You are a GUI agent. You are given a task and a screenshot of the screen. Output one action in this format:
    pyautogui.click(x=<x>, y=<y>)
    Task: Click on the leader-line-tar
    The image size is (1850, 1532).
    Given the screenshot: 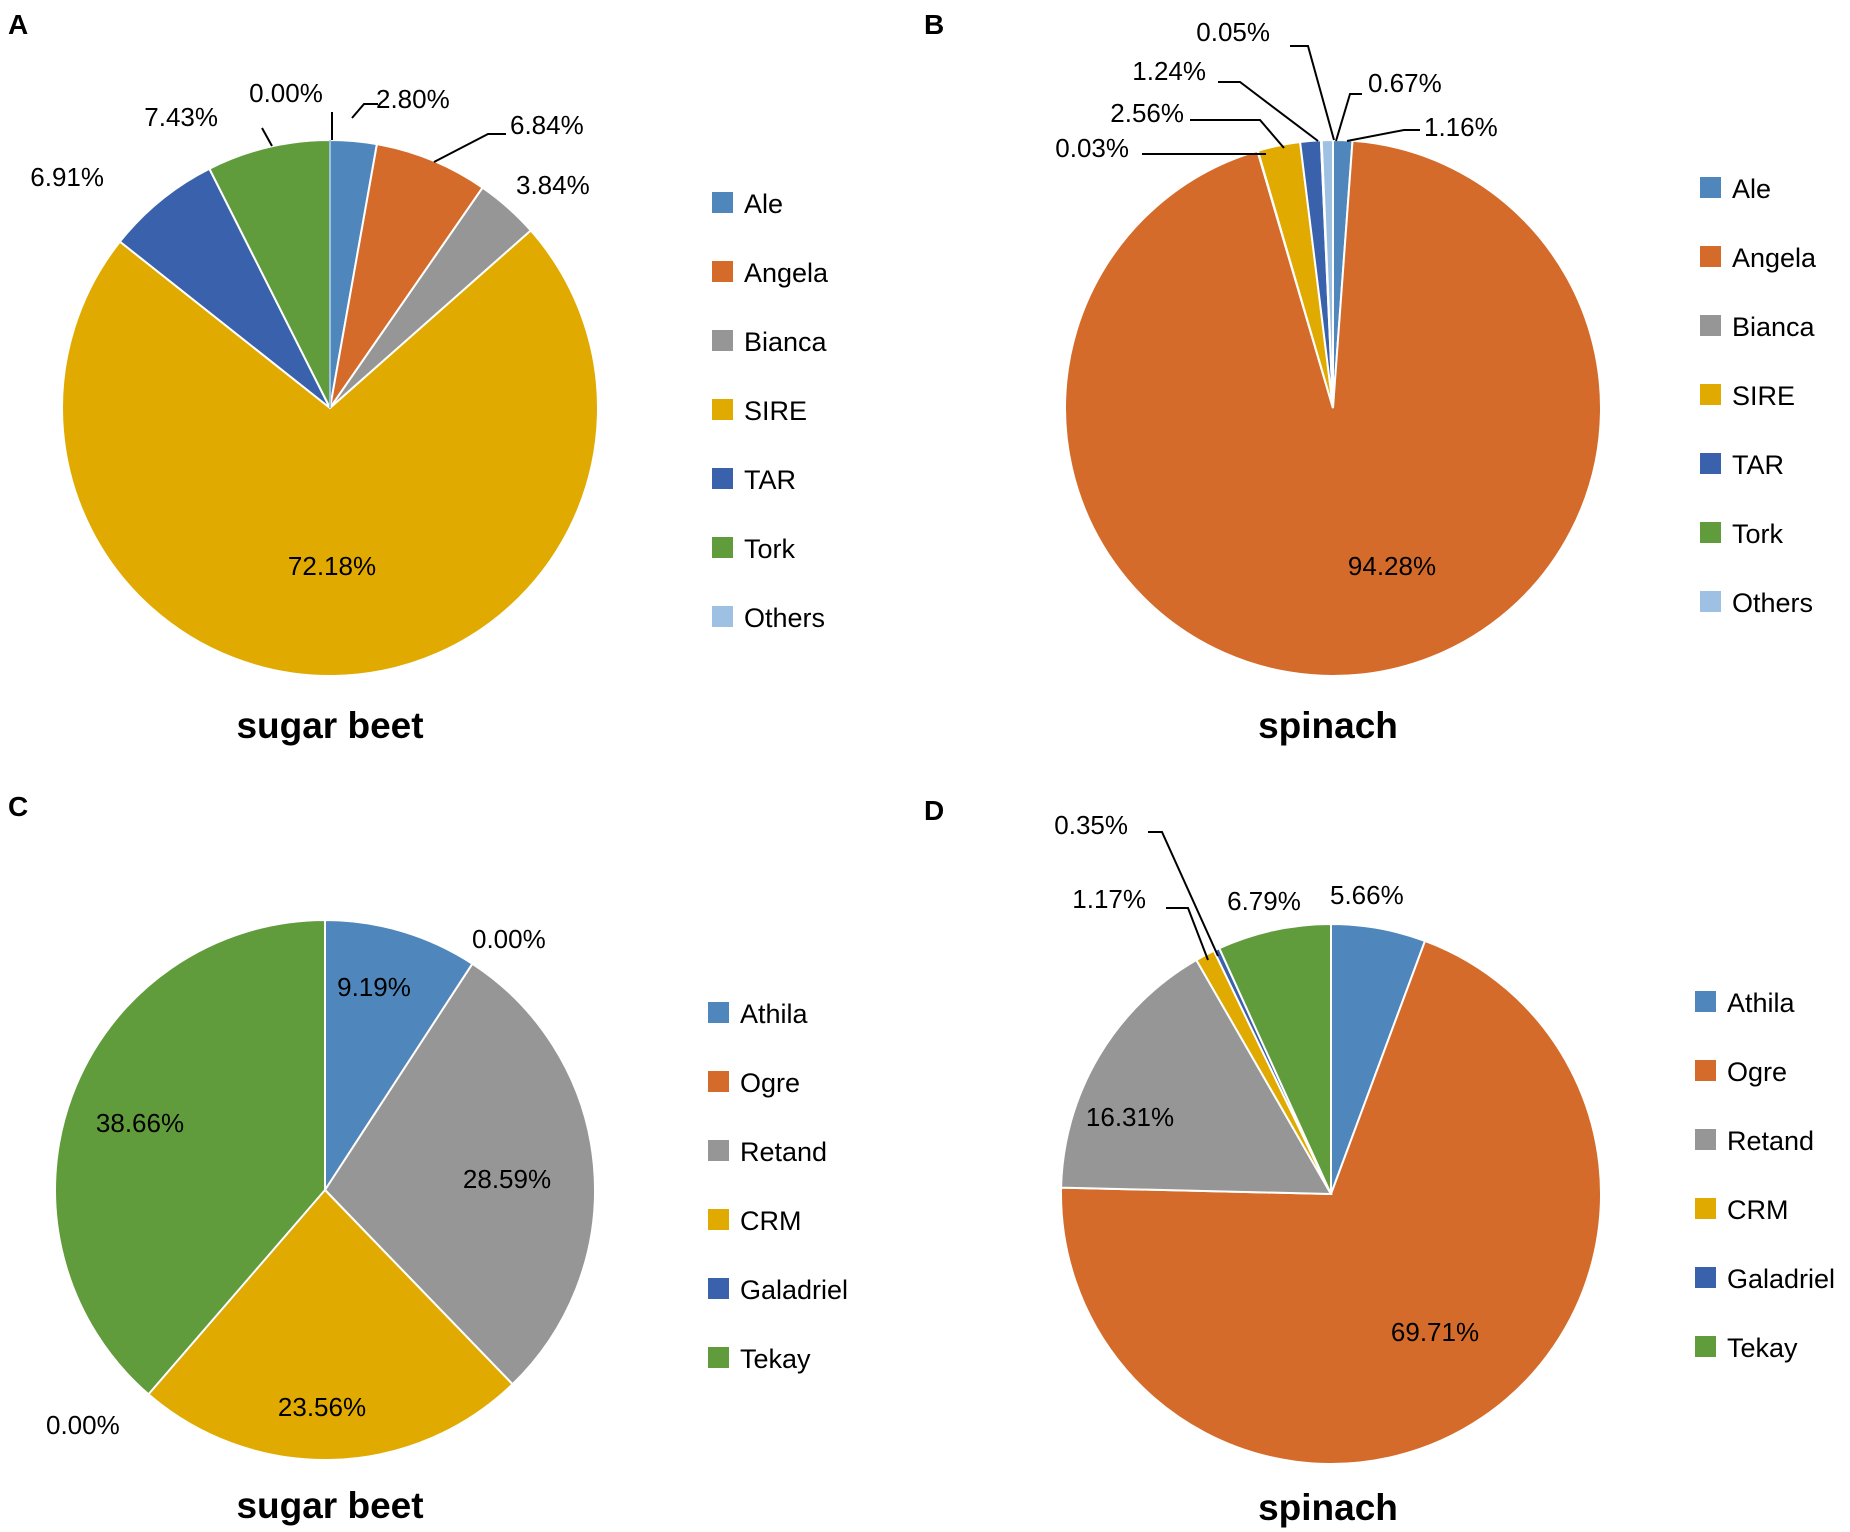 What is the action you would take?
    pyautogui.click(x=1268, y=111)
    